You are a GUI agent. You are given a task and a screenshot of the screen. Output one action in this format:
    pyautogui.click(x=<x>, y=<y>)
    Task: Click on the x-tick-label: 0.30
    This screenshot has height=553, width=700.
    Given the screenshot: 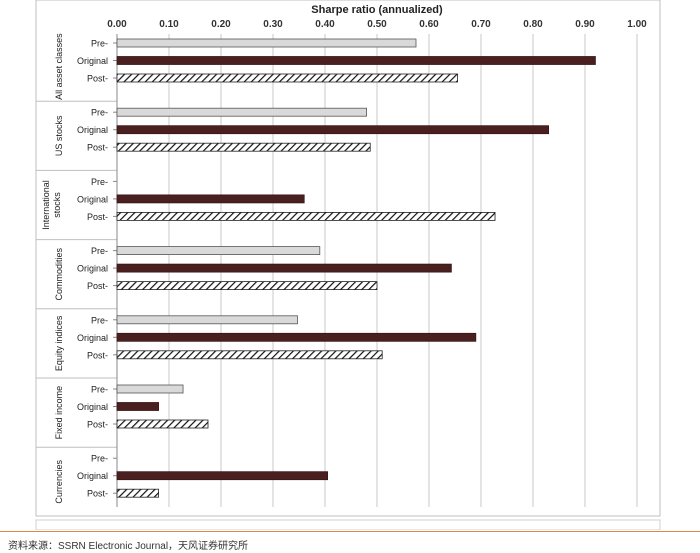 What is the action you would take?
    pyautogui.click(x=273, y=24)
    